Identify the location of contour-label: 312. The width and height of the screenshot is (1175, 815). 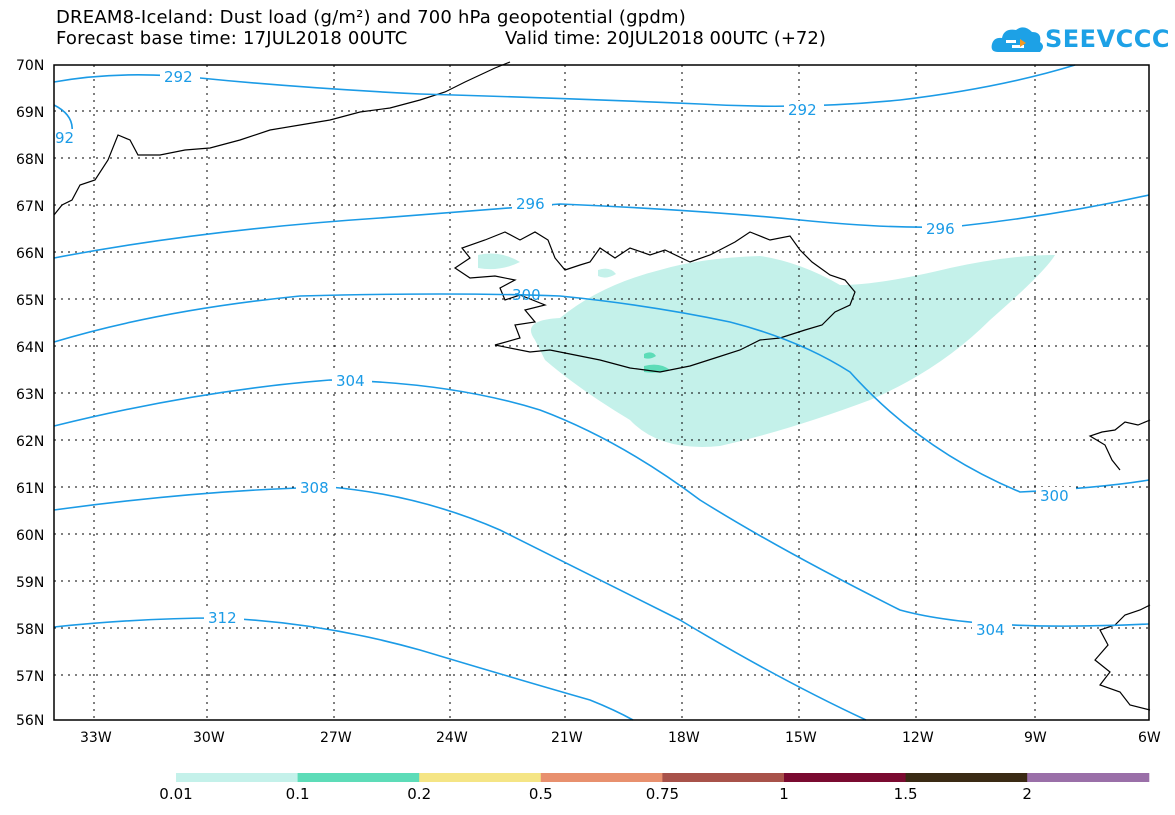
(222, 618).